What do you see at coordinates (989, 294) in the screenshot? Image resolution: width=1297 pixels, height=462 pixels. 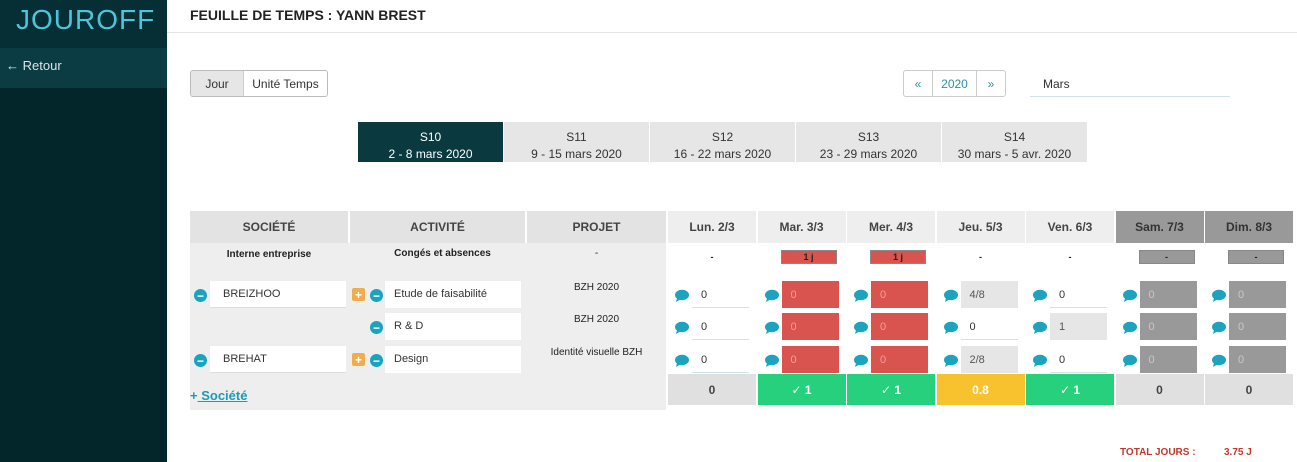 I see `day-input: 4/8` at bounding box center [989, 294].